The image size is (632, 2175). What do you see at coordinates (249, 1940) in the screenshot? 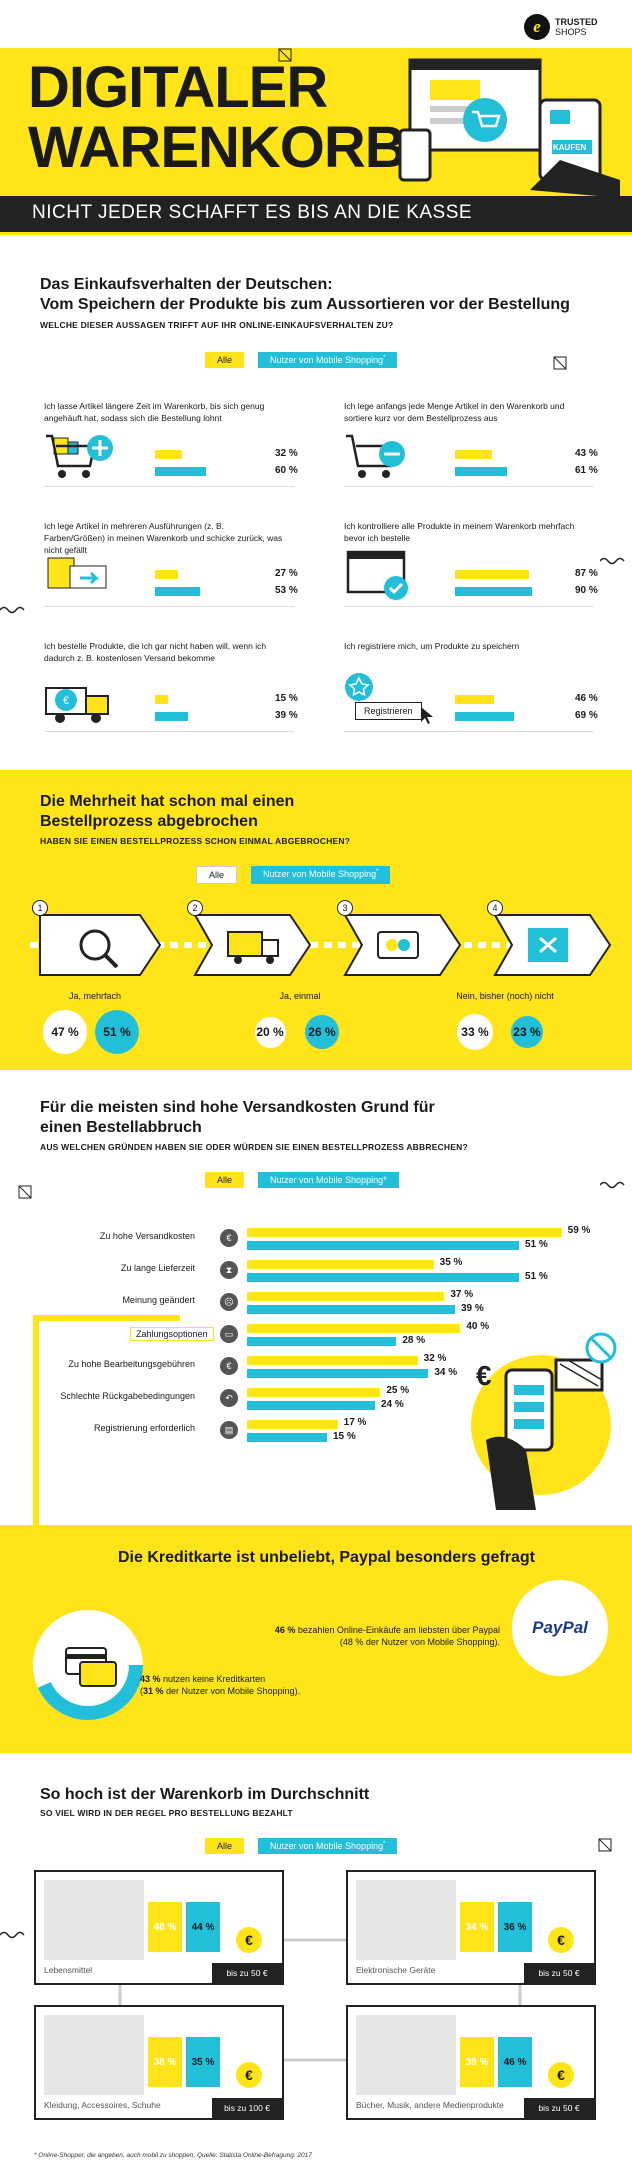
I see `euro-coin-icon: €` at bounding box center [249, 1940].